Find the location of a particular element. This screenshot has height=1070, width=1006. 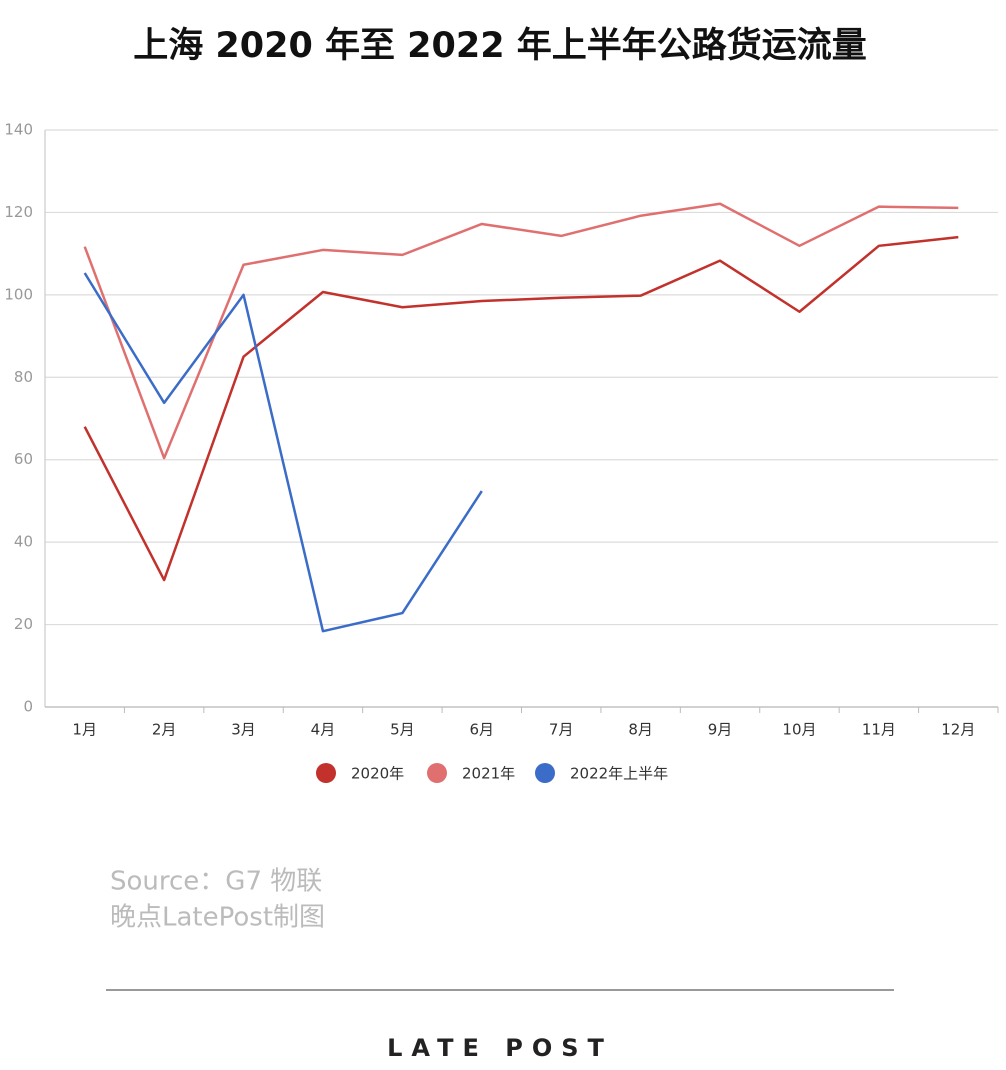

x-tick-label: 5月 is located at coordinates (402, 730).